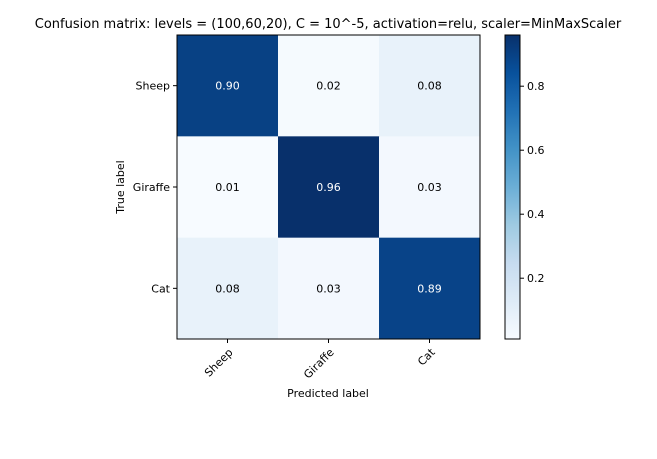 Image resolution: width=657 pixels, height=459 pixels. Describe the element at coordinates (536, 86) in the screenshot. I see `colorbar-tick-label: 0.8` at that location.